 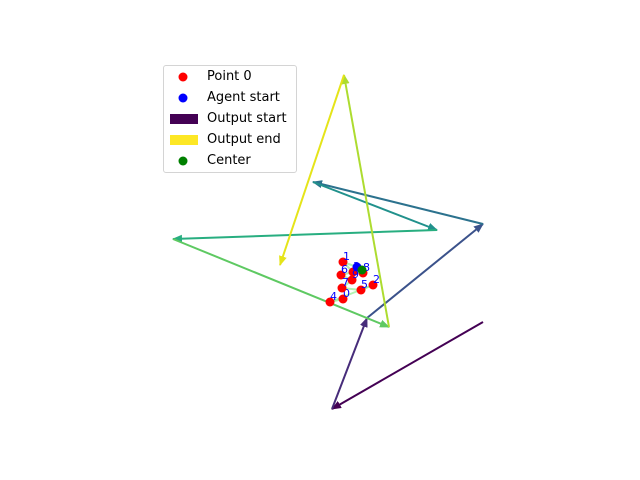 I want to click on legend-label: Point 0, so click(x=229, y=76).